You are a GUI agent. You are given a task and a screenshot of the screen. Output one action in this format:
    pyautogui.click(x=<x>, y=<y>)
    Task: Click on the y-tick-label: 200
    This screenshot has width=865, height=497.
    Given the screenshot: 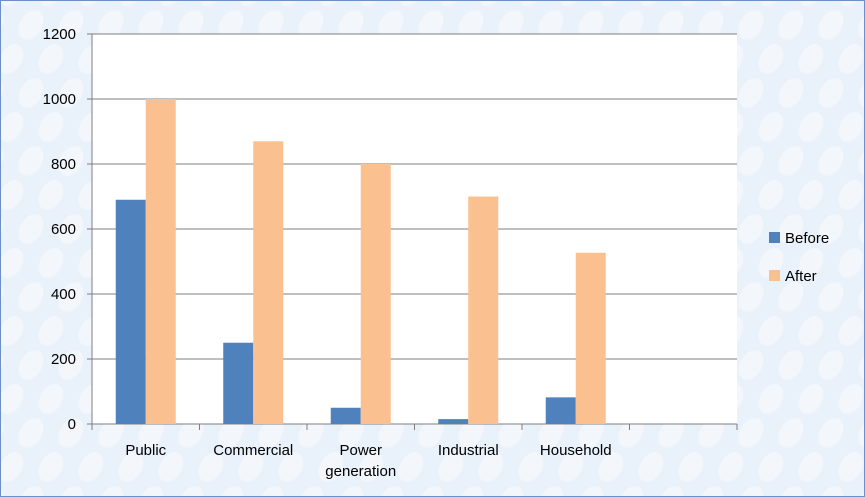 What is the action you would take?
    pyautogui.click(x=63, y=359)
    